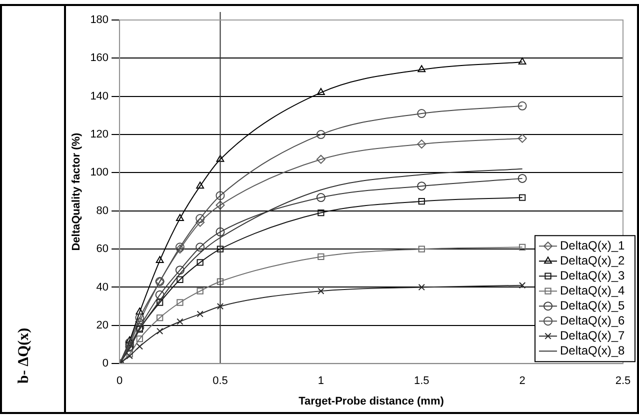 This screenshot has width=639, height=417. Describe the element at coordinates (76, 191) in the screenshot. I see `y-axis-title: DeltaQuality factor (%)` at that location.